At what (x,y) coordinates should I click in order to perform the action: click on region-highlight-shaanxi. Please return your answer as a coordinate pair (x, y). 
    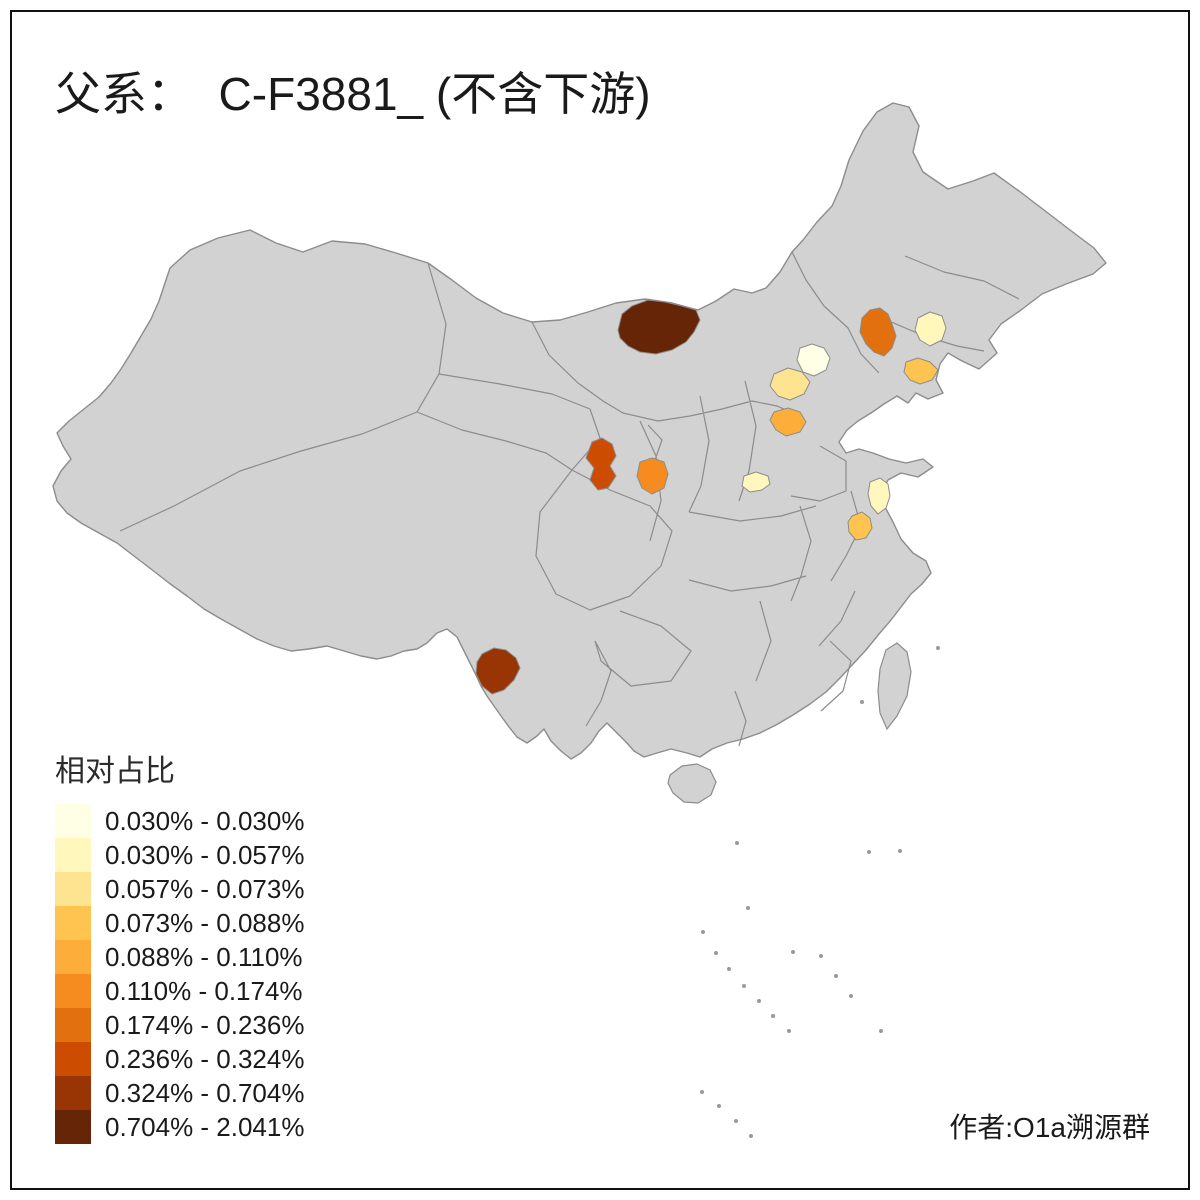
    Looking at the image, I should click on (652, 476).